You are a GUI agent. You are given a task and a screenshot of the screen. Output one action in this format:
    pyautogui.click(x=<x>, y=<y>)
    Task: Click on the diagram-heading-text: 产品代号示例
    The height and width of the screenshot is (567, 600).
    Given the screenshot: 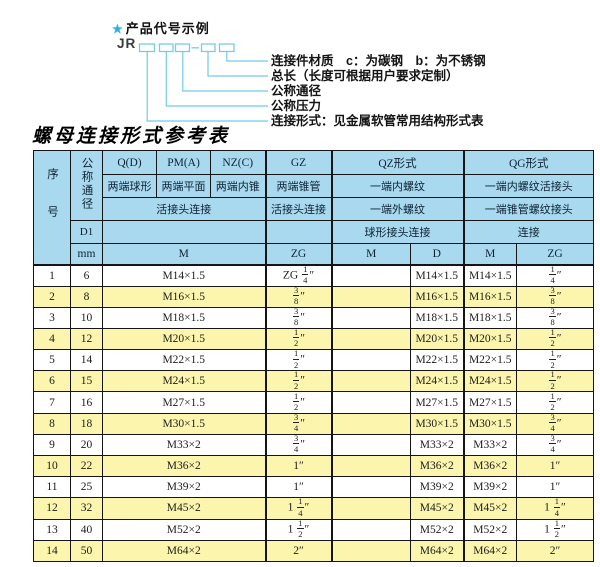 What is the action you would take?
    pyautogui.click(x=167, y=28)
    